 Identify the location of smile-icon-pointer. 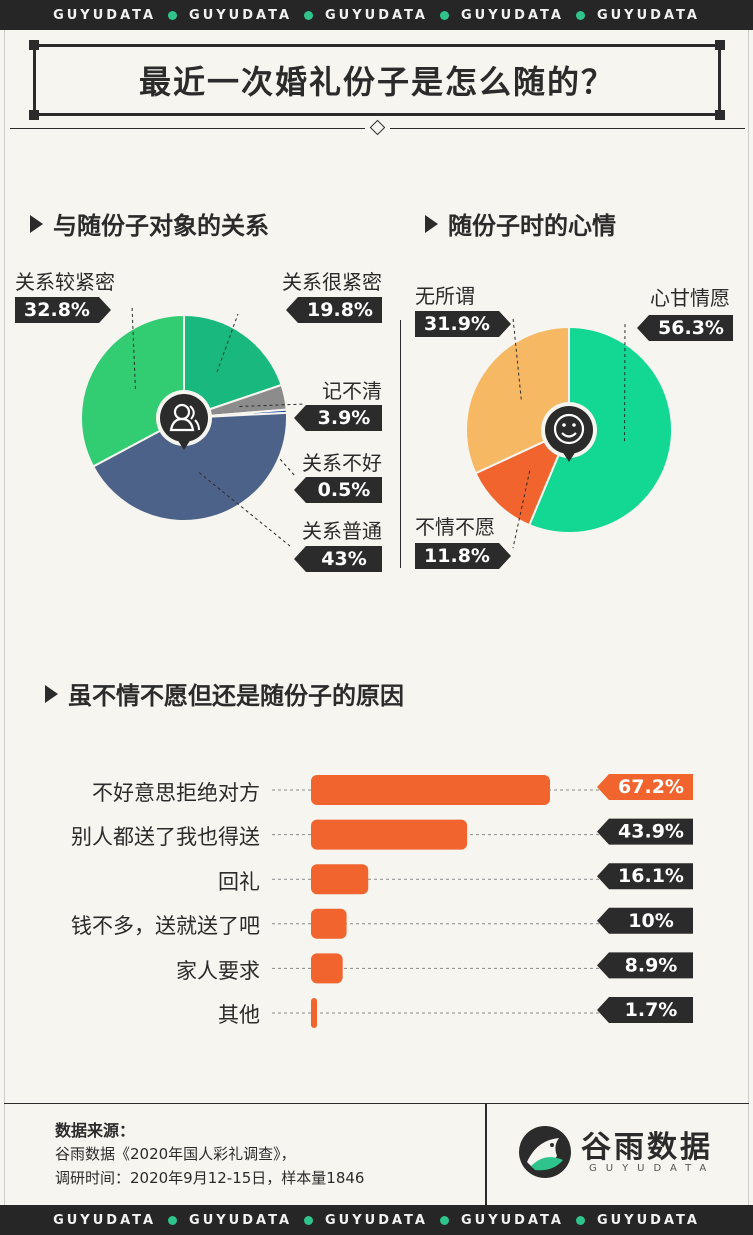
(569, 456).